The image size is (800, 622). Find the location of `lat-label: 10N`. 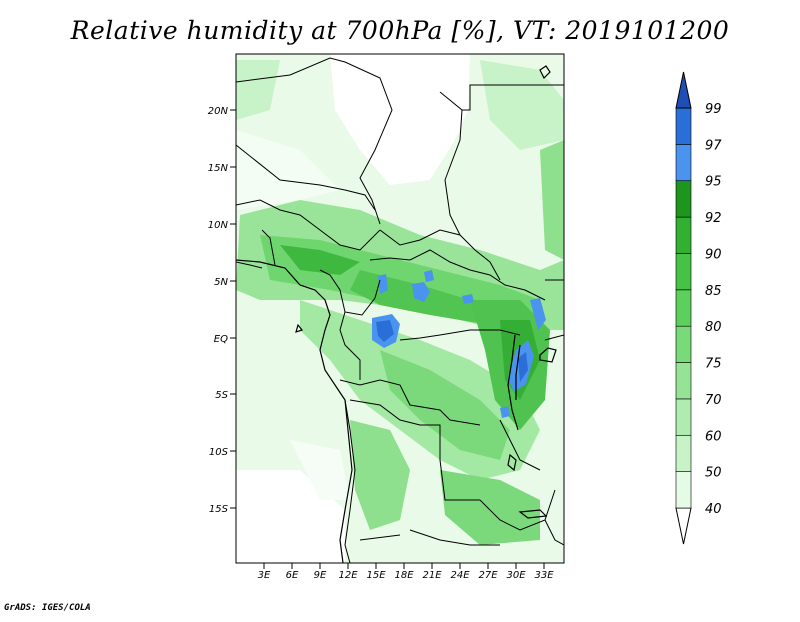

lat-label: 10N is located at coordinates (218, 225).